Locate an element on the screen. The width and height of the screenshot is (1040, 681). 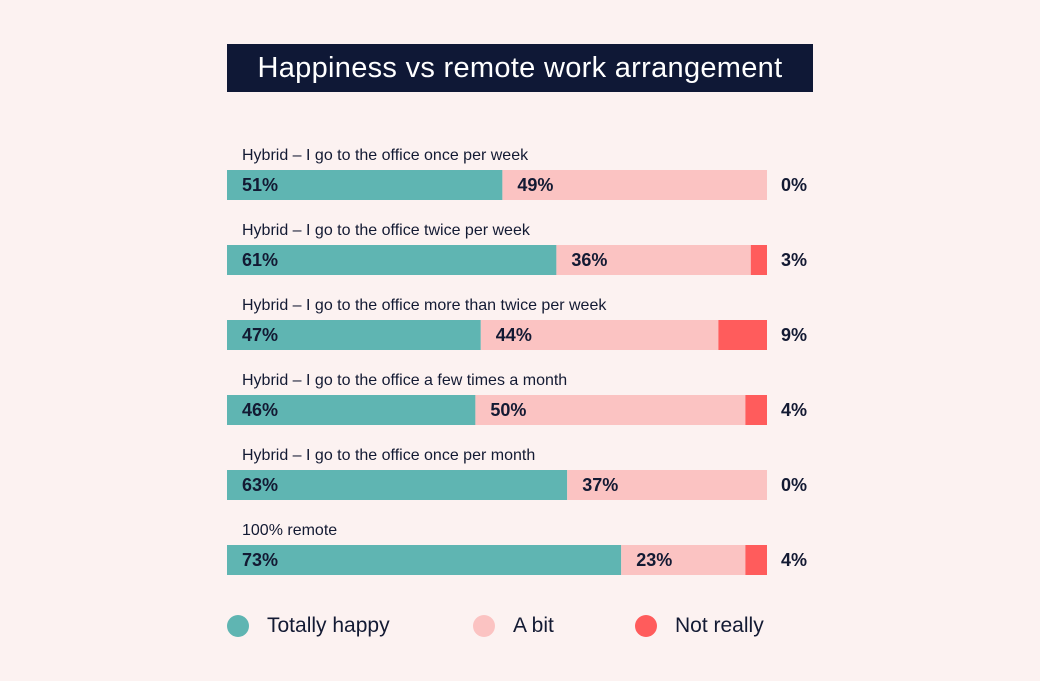
legend-swatch-not-really is located at coordinates (646, 626).